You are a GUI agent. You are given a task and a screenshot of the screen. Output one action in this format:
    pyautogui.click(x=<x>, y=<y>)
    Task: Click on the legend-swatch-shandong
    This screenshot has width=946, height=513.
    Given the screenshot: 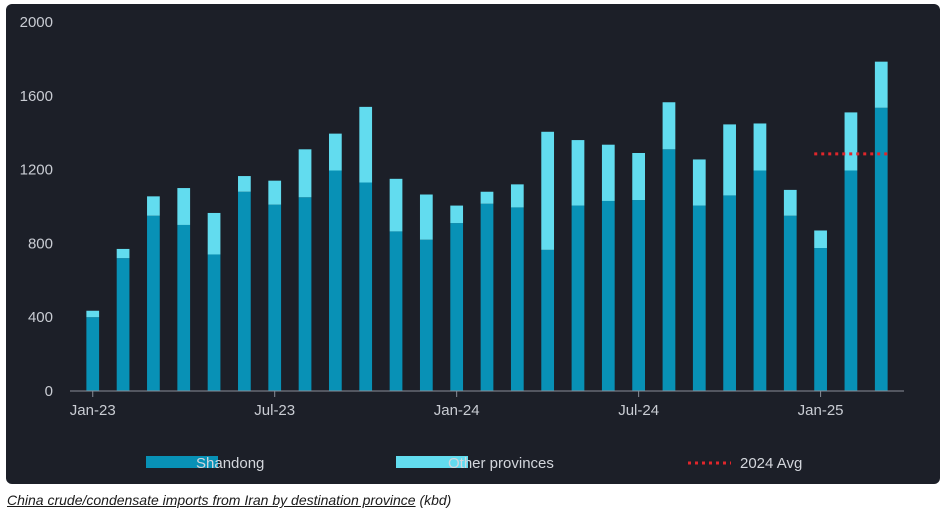 What is the action you would take?
    pyautogui.click(x=182, y=462)
    